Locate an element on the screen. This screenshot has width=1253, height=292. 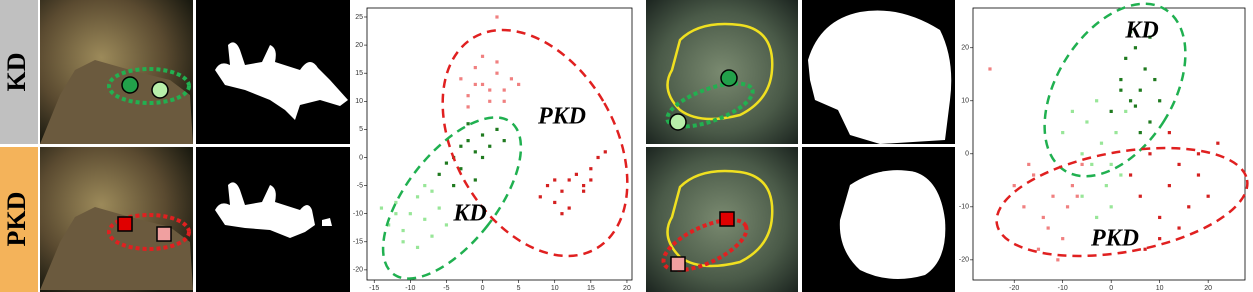
y-tick-label: 15 is located at coordinates (359, 73).